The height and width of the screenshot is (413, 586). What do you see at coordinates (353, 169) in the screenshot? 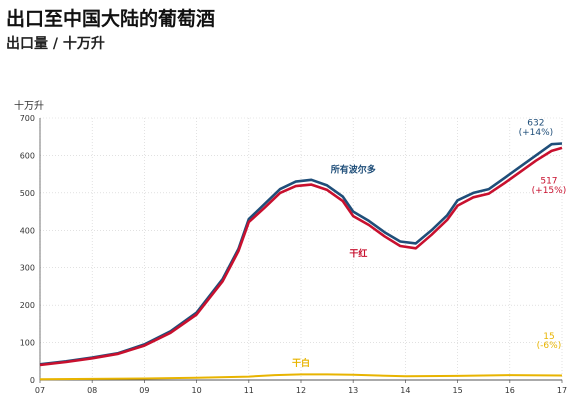
I see `series-label: 所有波尔多` at bounding box center [353, 169].